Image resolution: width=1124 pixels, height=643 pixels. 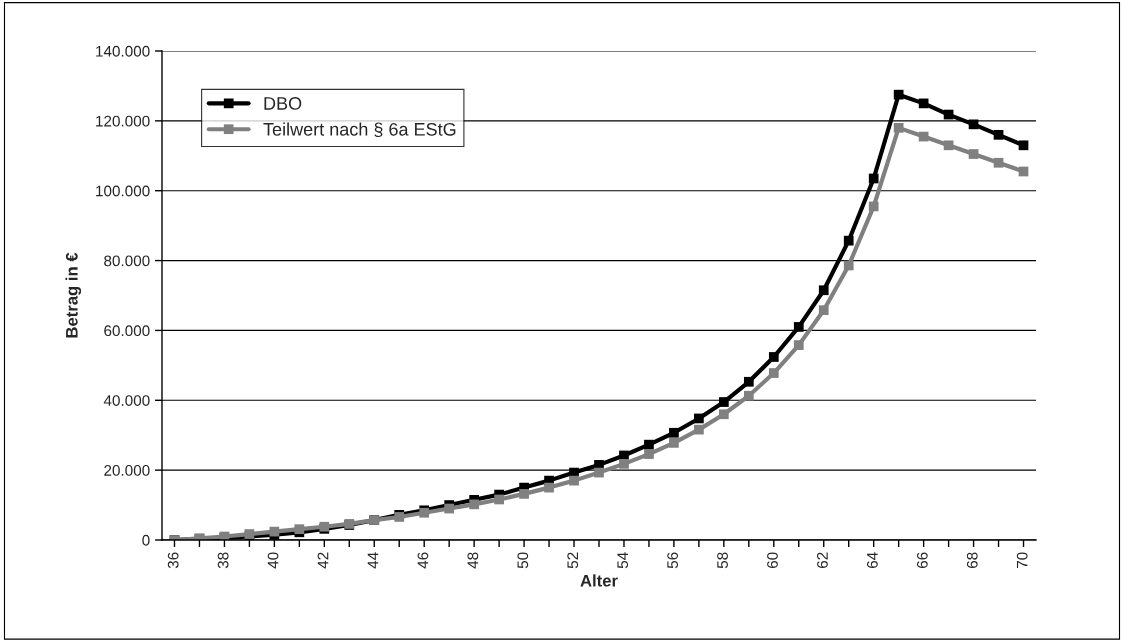 I want to click on x-tick-label: 64, so click(x=872, y=560).